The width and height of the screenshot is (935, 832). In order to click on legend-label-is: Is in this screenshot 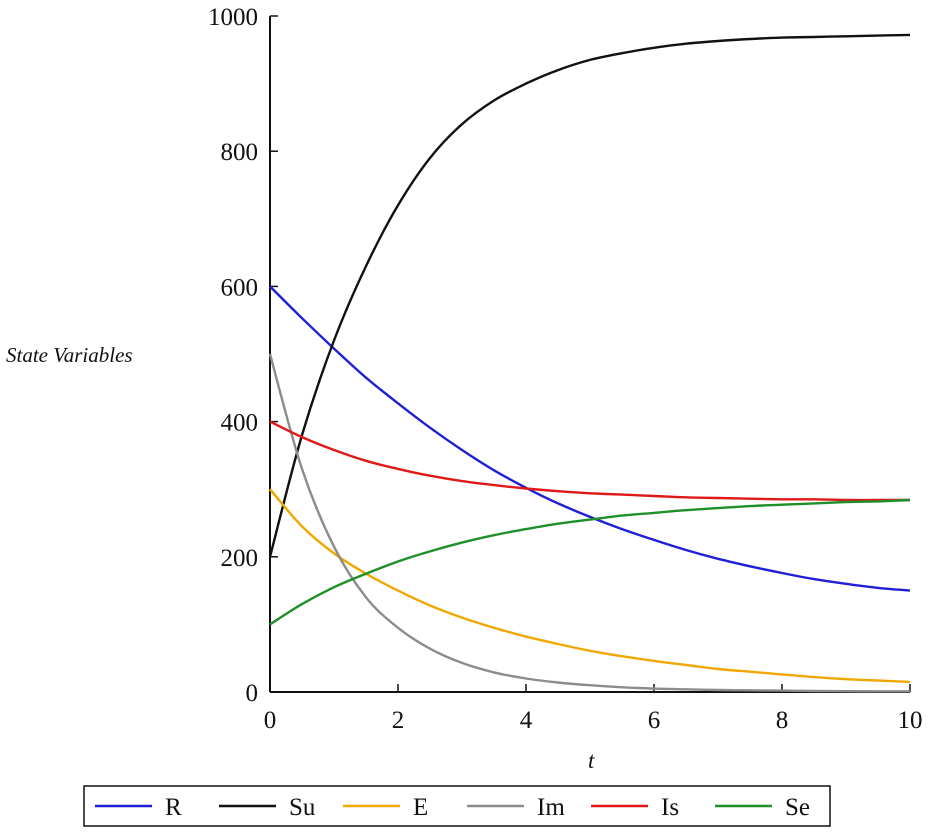, I will do `click(670, 807)`.